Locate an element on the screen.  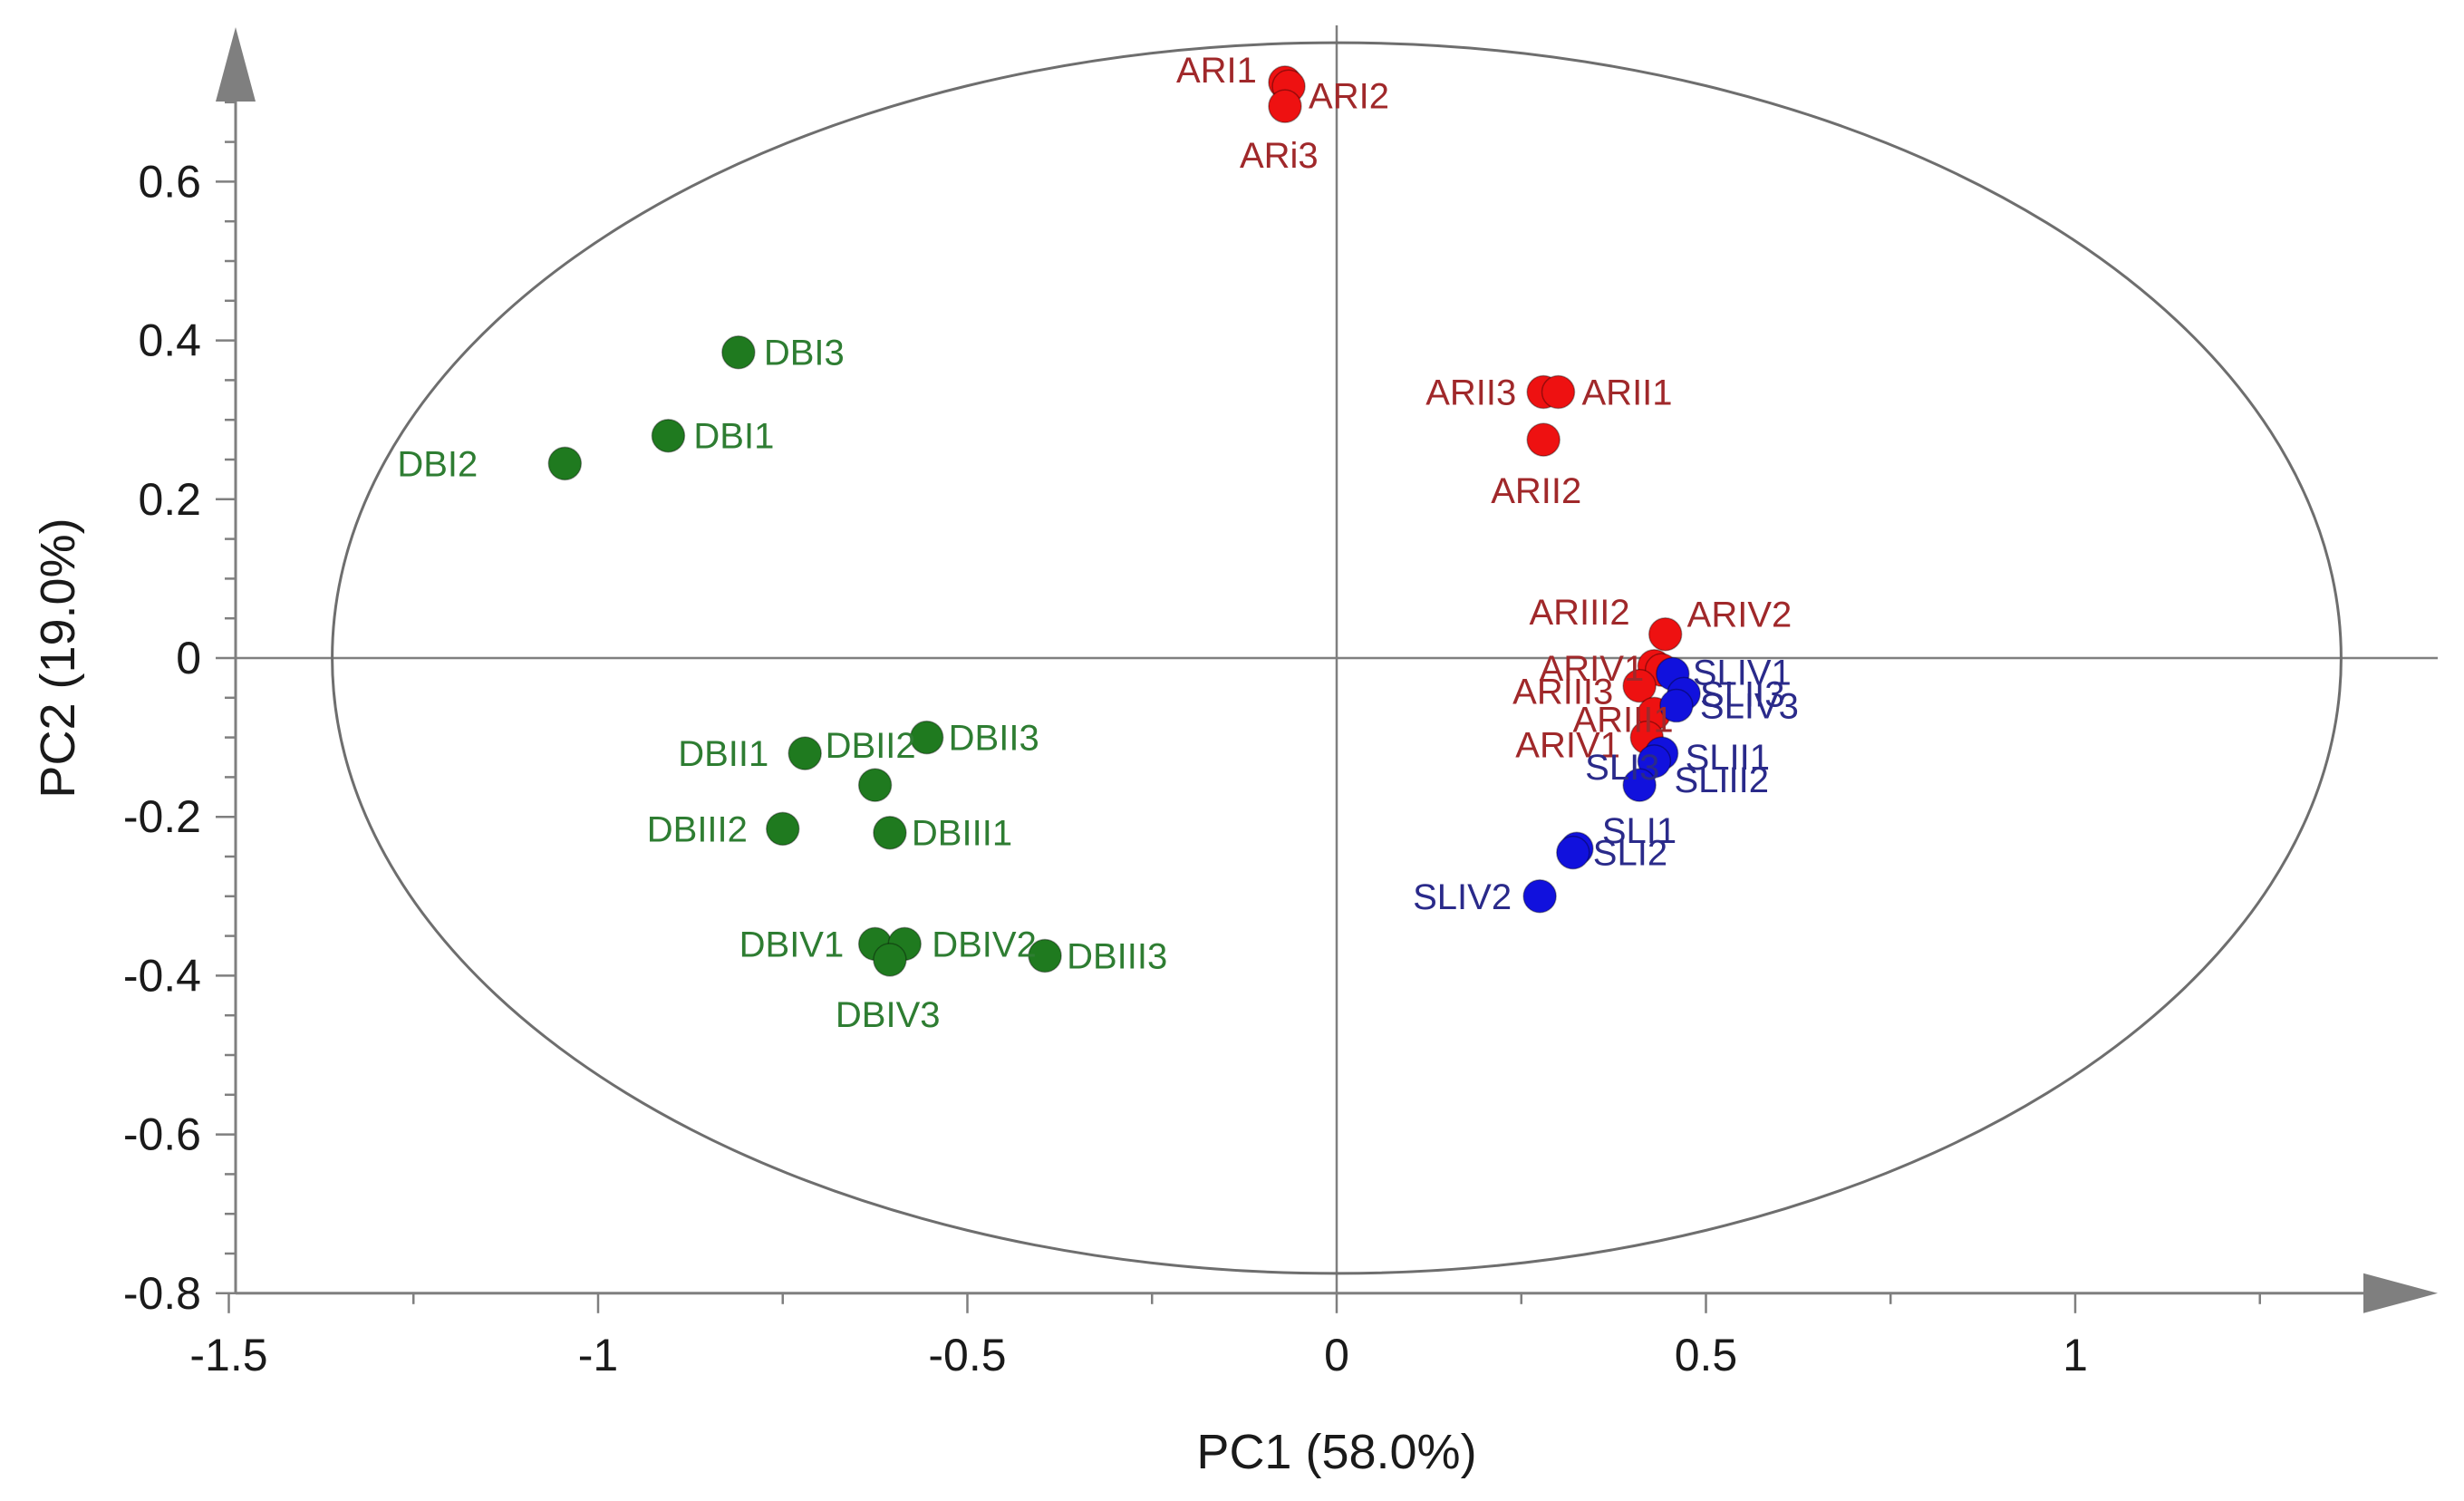
x-tick-label: 0.5 is located at coordinates (1706, 1355).